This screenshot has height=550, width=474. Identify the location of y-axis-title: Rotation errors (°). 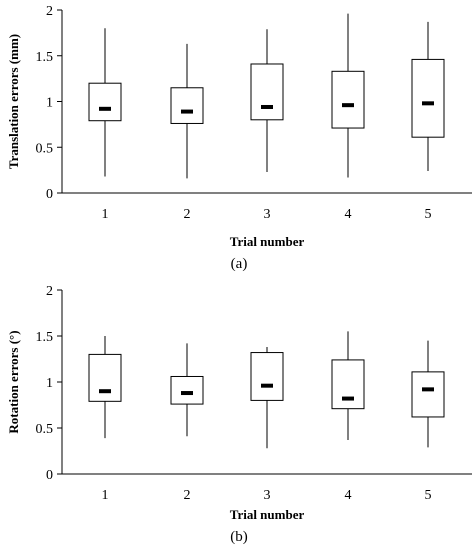
(13, 381).